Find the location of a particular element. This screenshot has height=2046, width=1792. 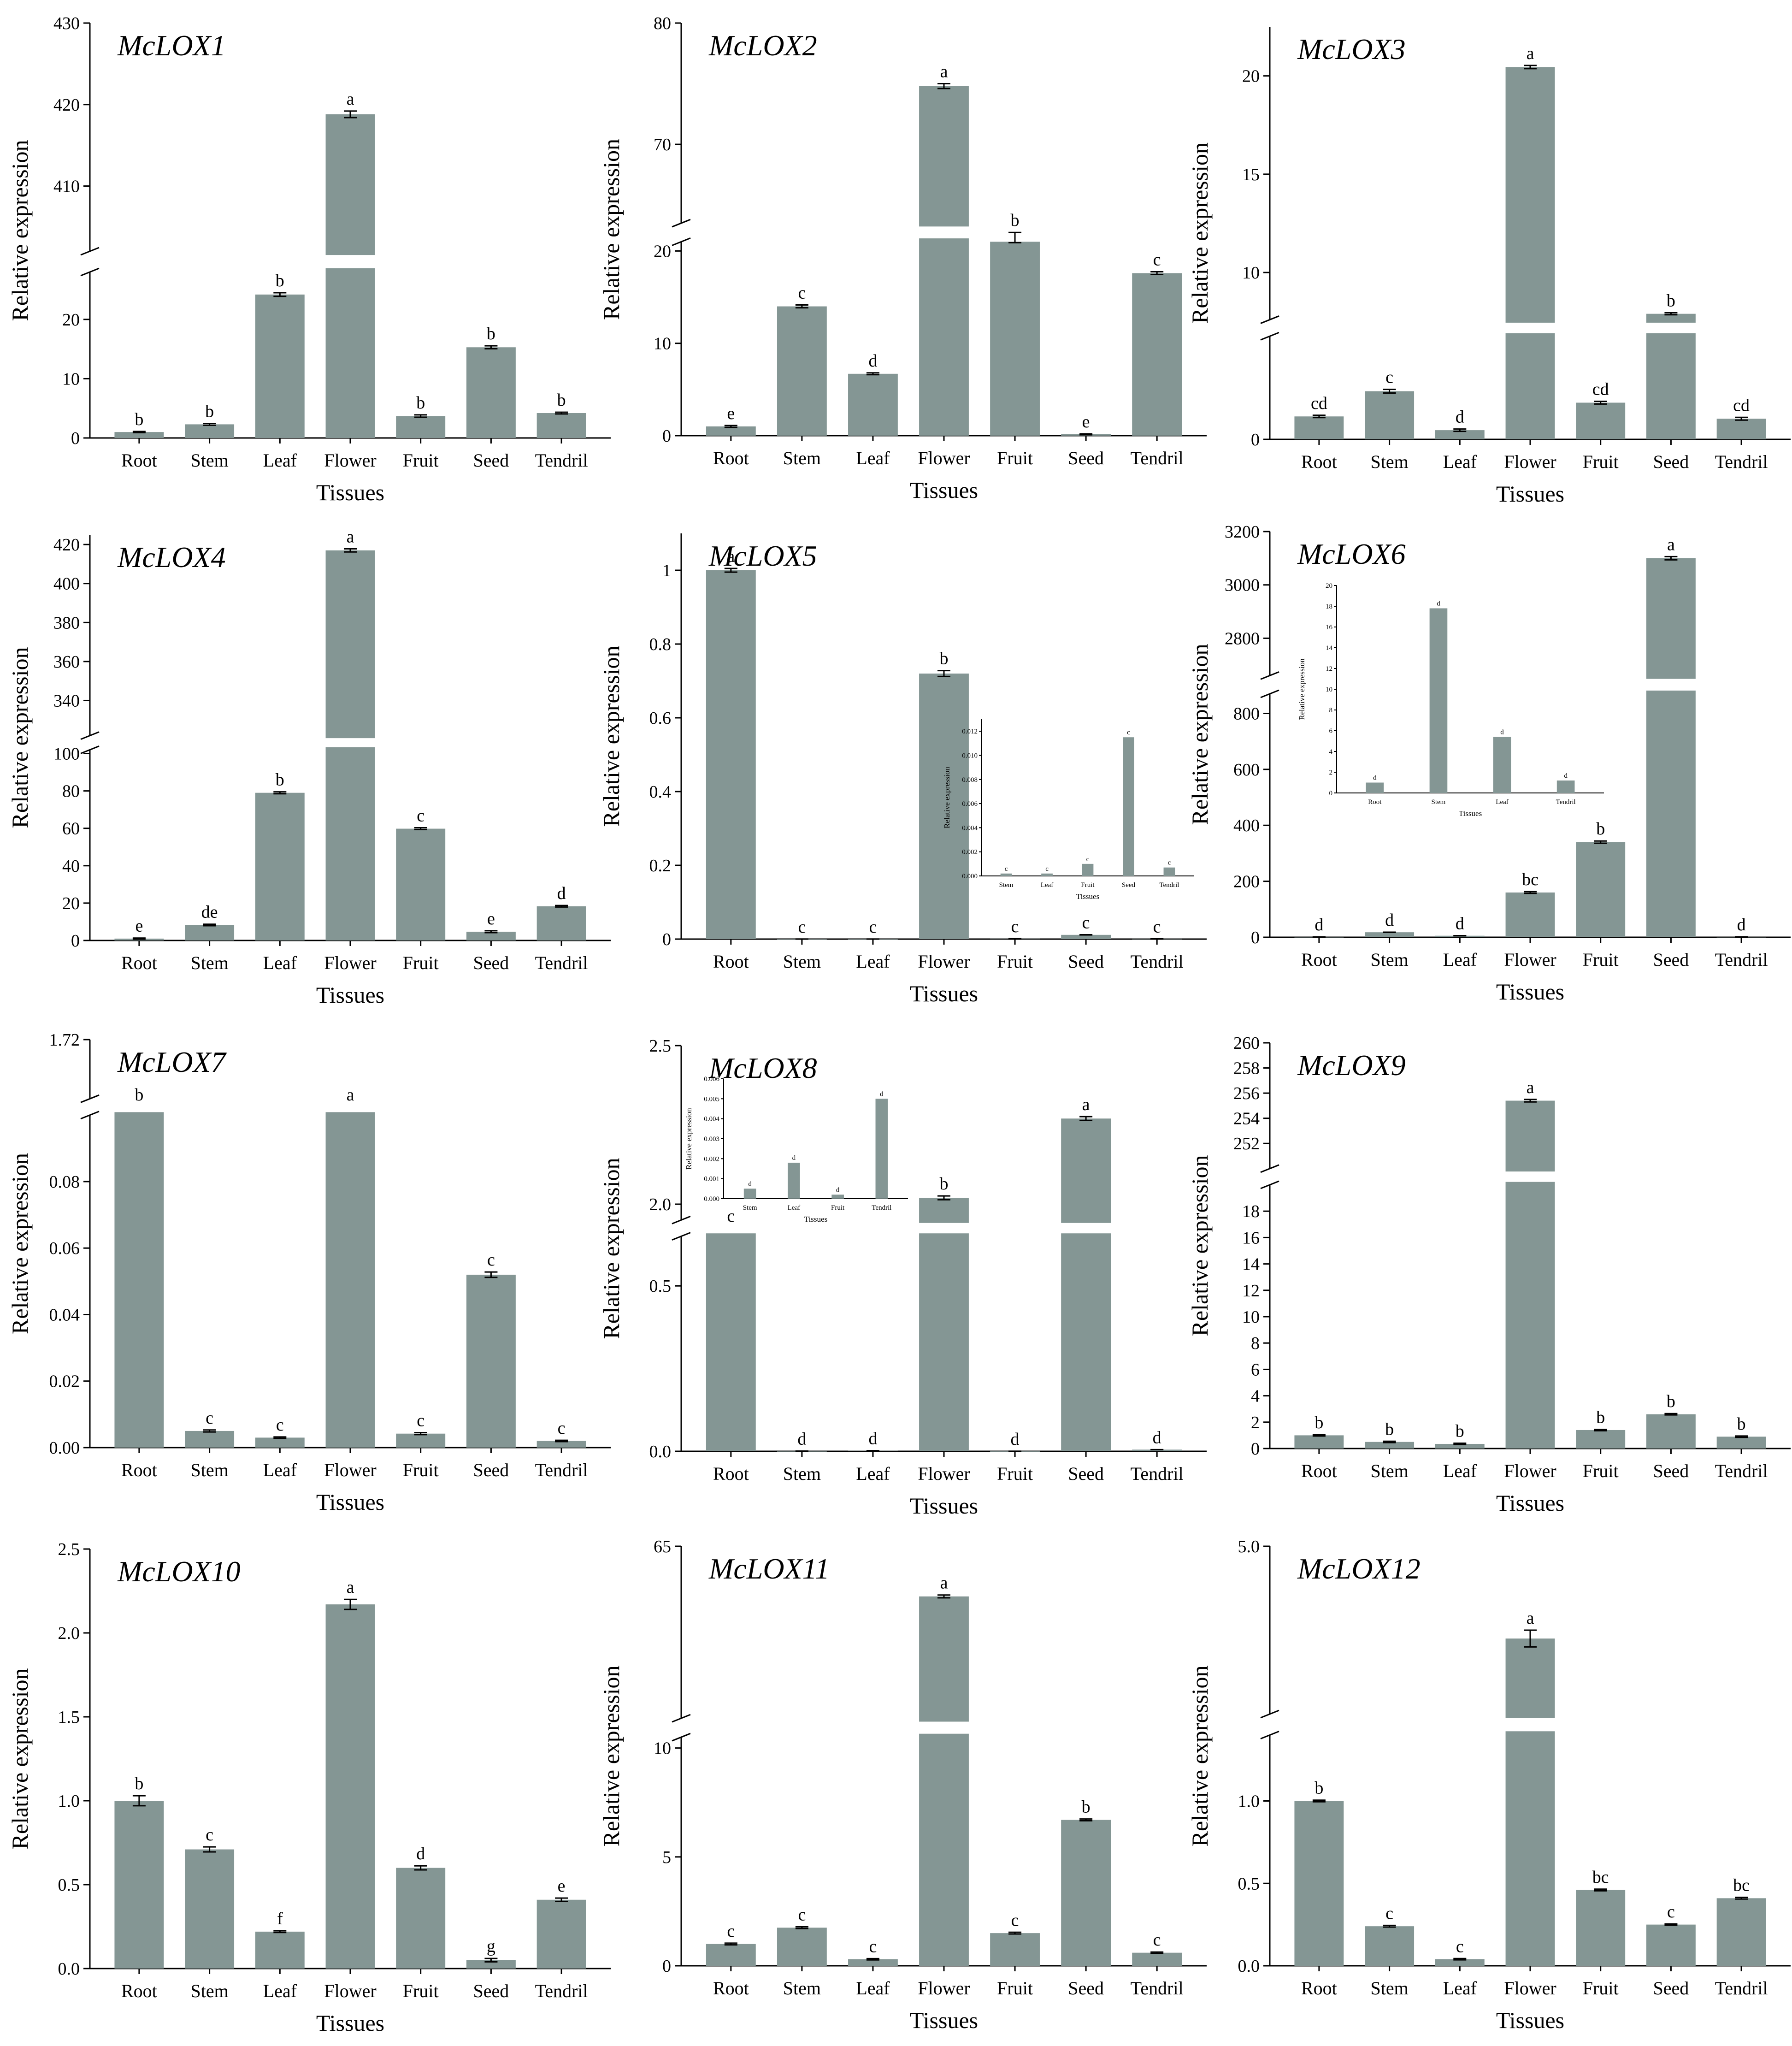

y-axis-title: Relative expression is located at coordinates (20, 737).